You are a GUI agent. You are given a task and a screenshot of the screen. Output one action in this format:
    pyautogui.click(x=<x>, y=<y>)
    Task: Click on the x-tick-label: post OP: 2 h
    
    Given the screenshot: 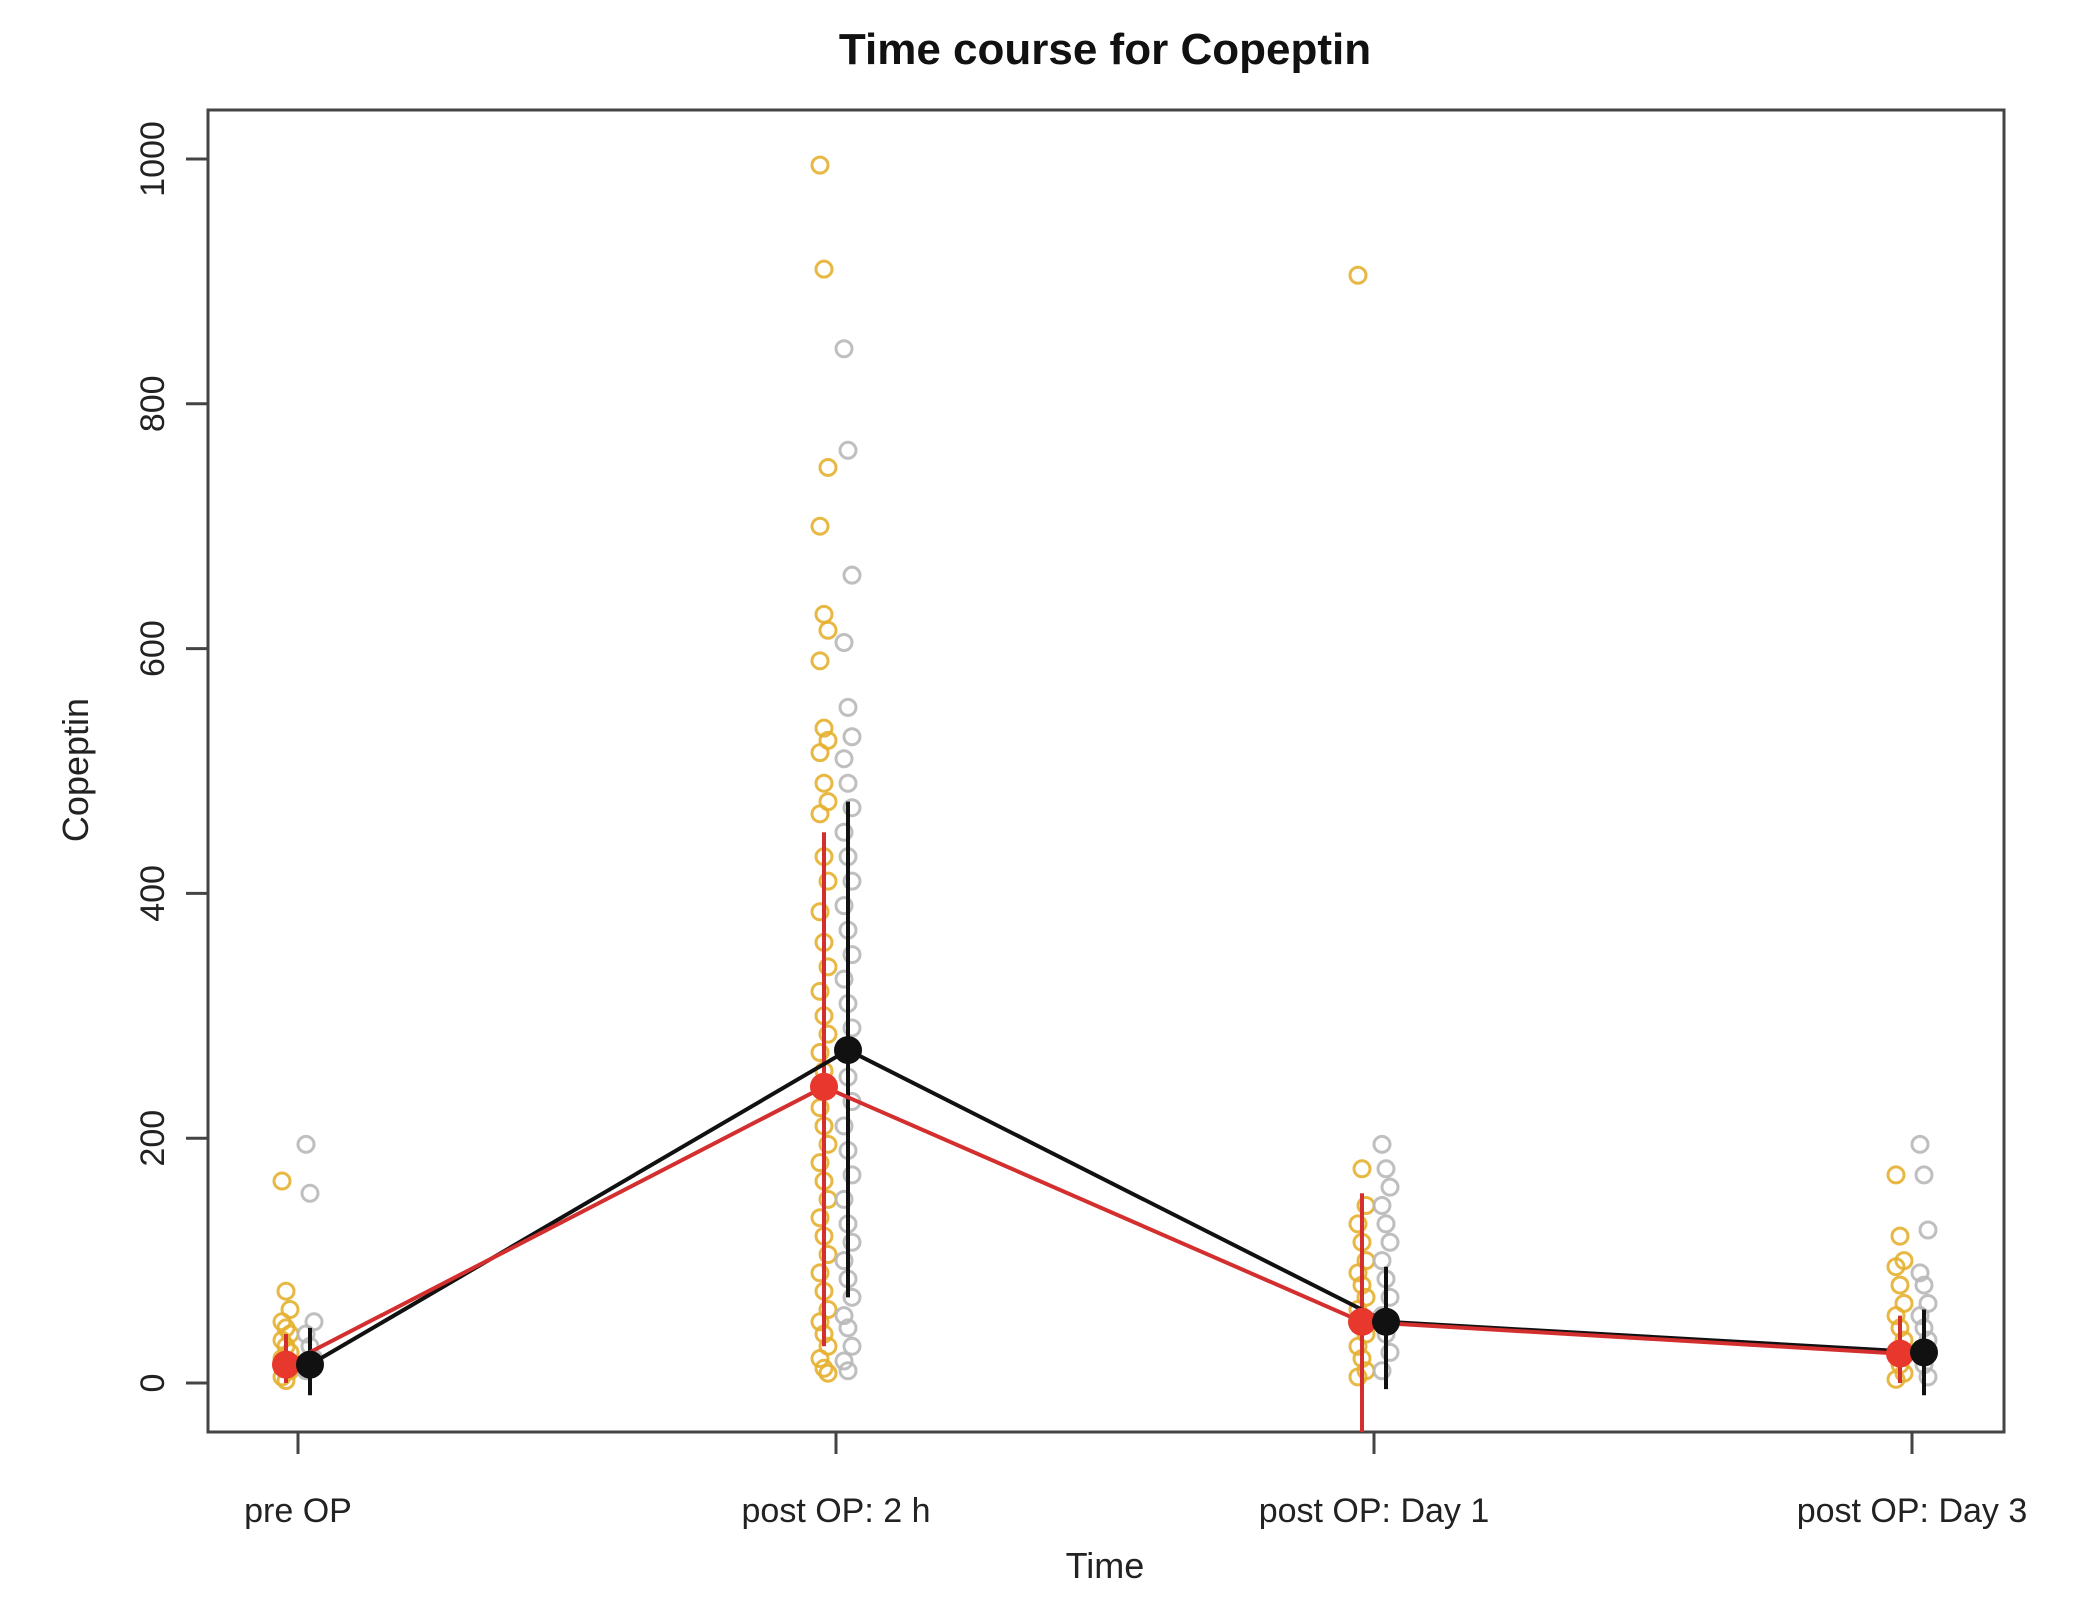 What is the action you would take?
    pyautogui.click(x=836, y=1511)
    